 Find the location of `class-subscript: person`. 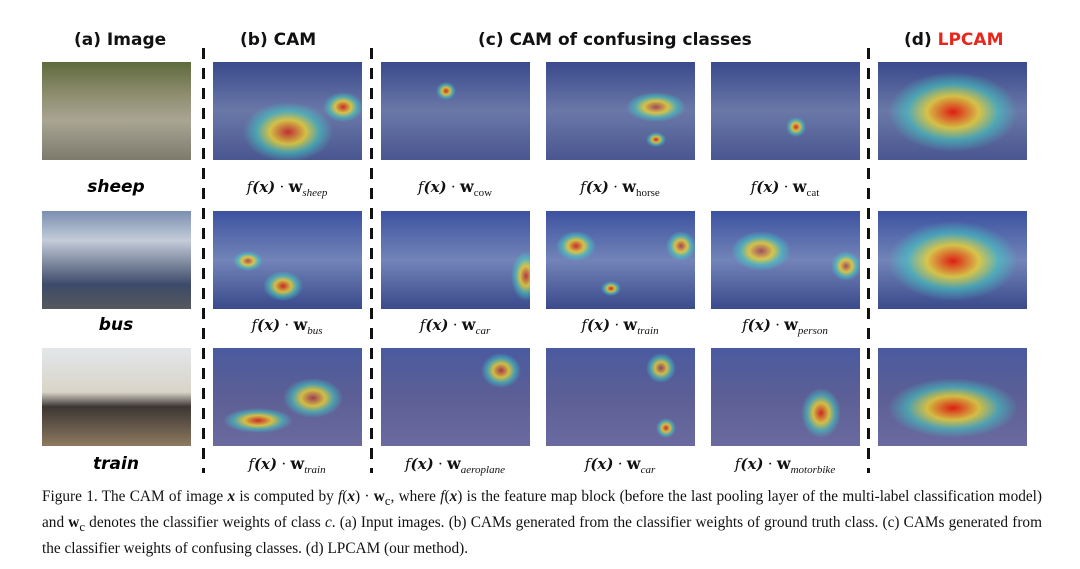

class-subscript: person is located at coordinates (812, 331).